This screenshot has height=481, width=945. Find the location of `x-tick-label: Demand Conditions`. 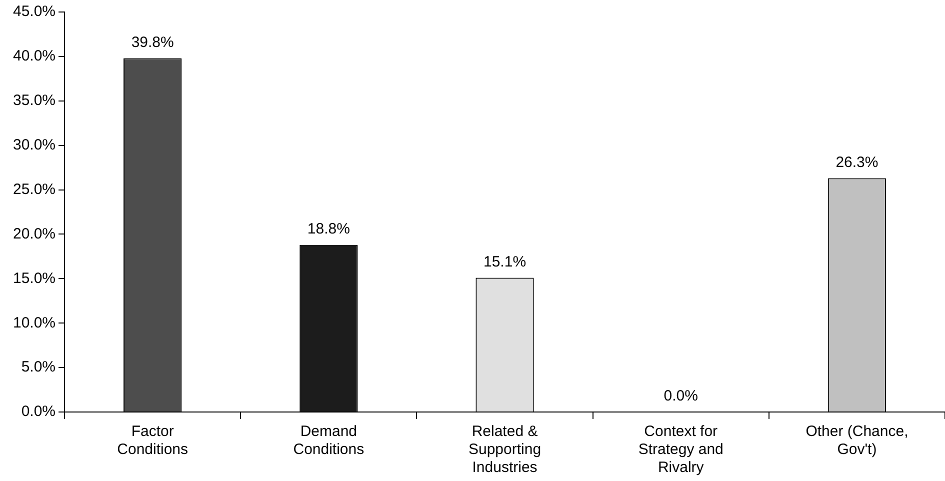

x-tick-label: Demand Conditions is located at coordinates (328, 440).